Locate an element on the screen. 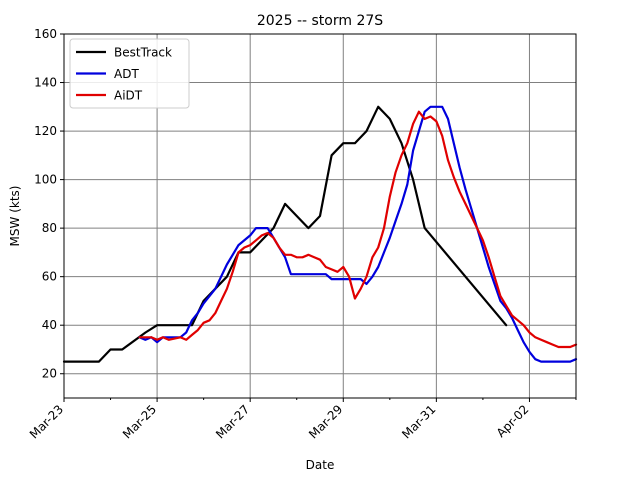 The width and height of the screenshot is (640, 480). chart-title: 2025 -- storm 27S is located at coordinates (320, 21).